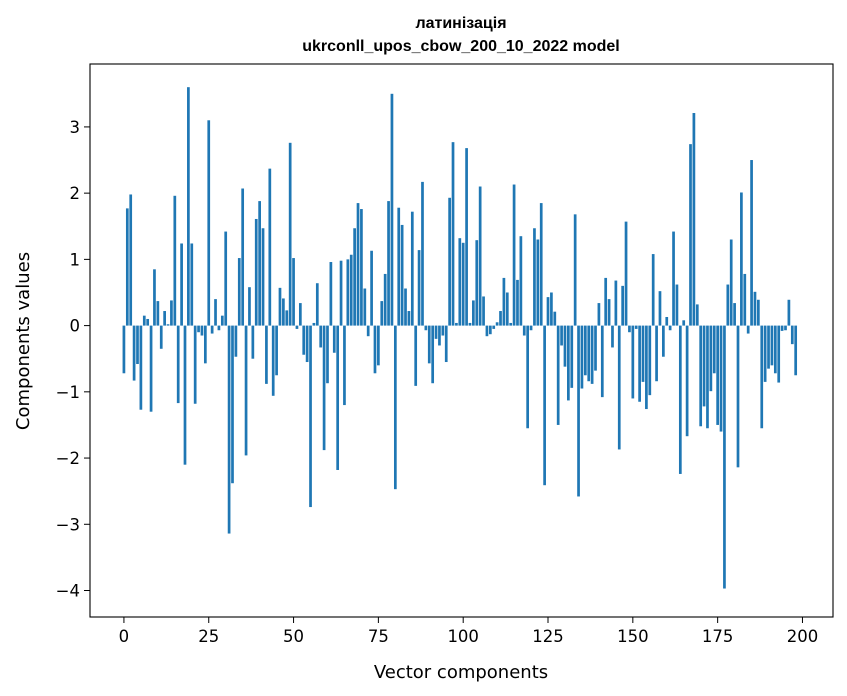 This screenshot has width=847, height=696. What do you see at coordinates (463, 636) in the screenshot?
I see `x-tick-label: 100` at bounding box center [463, 636].